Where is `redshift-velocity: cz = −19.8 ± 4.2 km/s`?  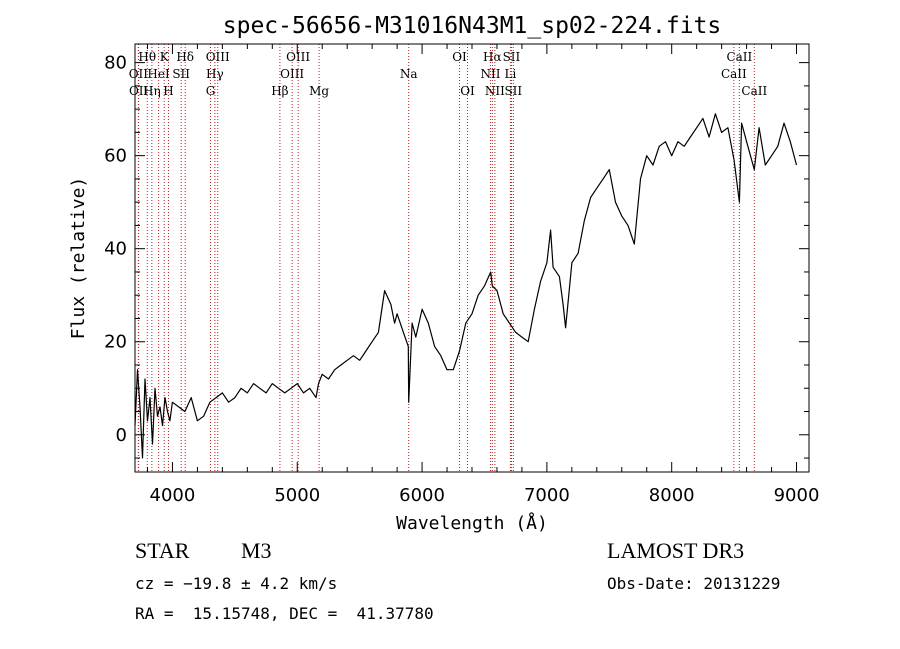 redshift-velocity: cz = −19.8 ± 4.2 km/s is located at coordinates (236, 583).